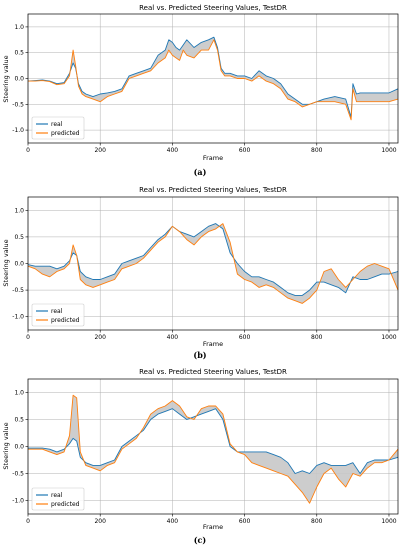  I want to click on panel-label: (b), so click(199, 355).